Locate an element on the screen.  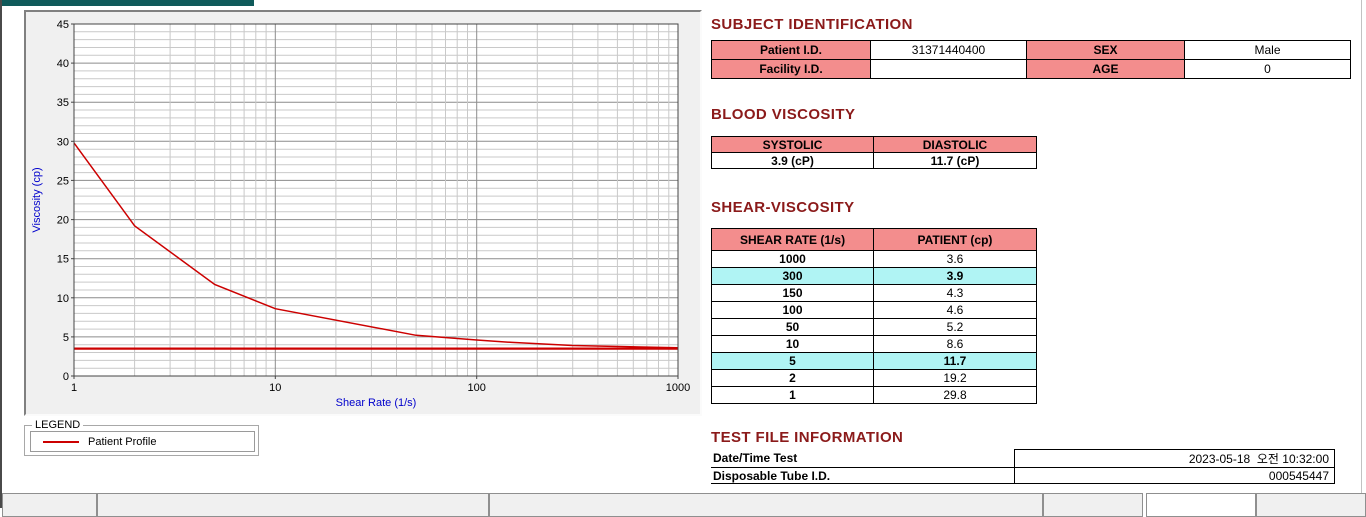
table-row: 1 29.8 is located at coordinates (874, 395).